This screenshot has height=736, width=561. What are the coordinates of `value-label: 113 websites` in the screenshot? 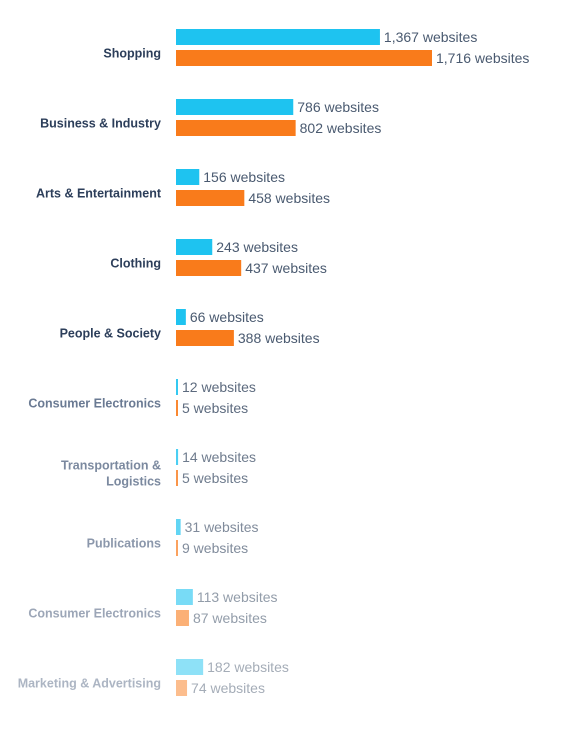 It's located at (237, 597).